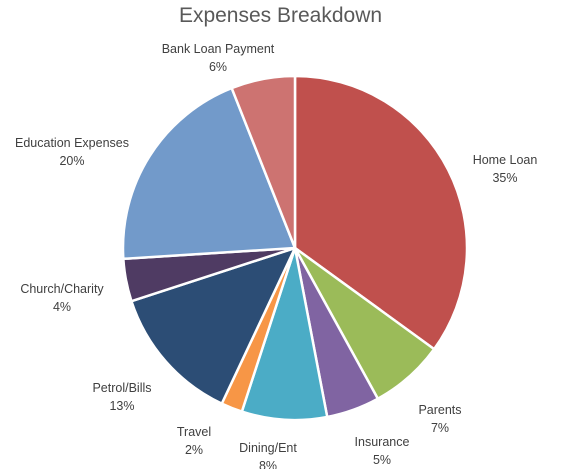 The image size is (561, 469). I want to click on slice-label-education-expenses: Education Expenses, so click(72, 143).